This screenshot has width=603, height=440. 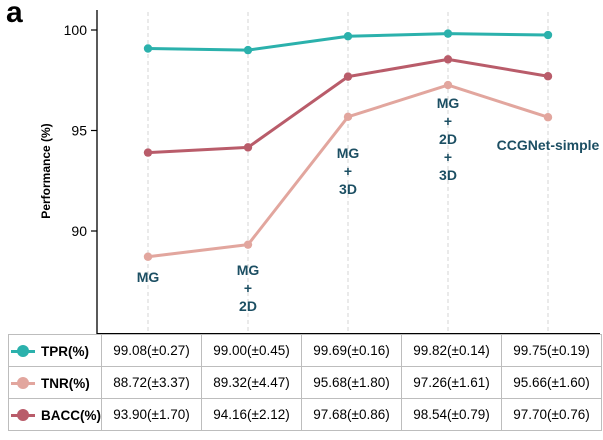 I want to click on condition-label: CCGNet-simple, so click(x=548, y=145).